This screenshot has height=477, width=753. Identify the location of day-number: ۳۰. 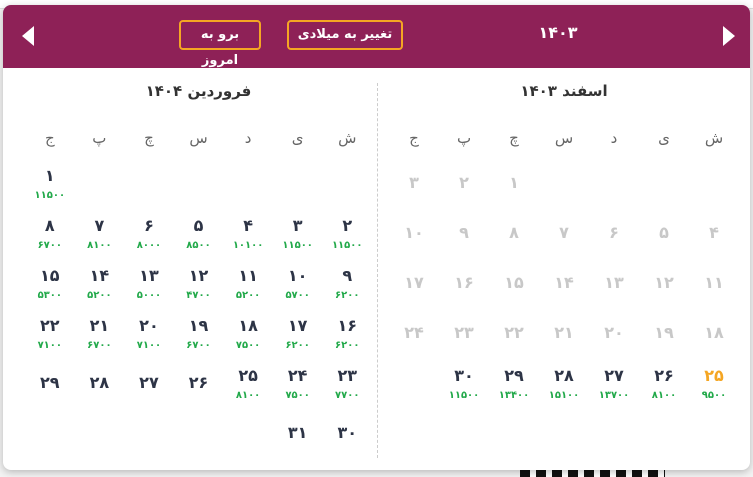
(347, 432).